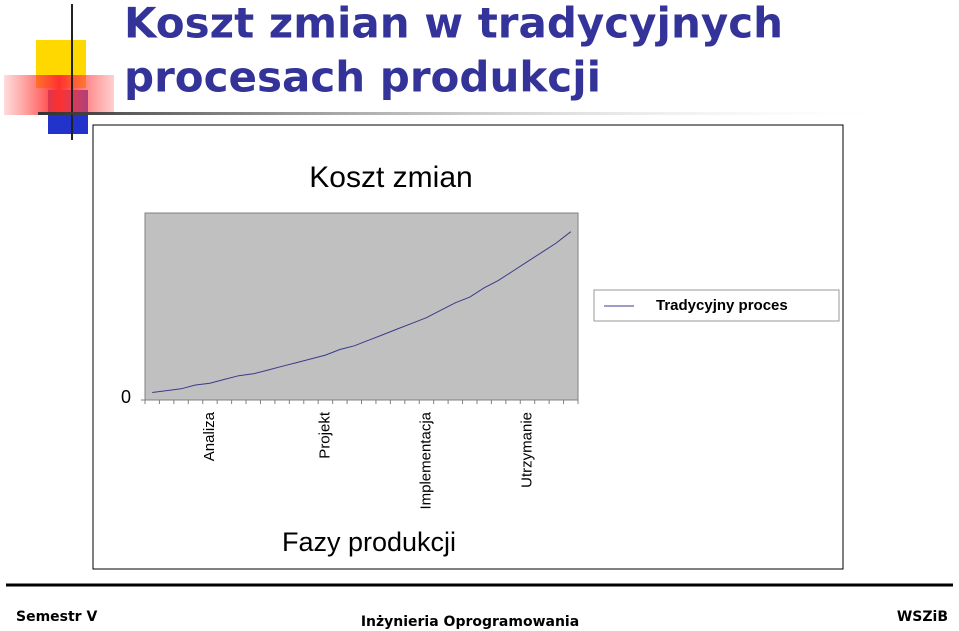 Image resolution: width=959 pixels, height=631 pixels. I want to click on x-axis-title: Fazy produkcji, so click(369, 542).